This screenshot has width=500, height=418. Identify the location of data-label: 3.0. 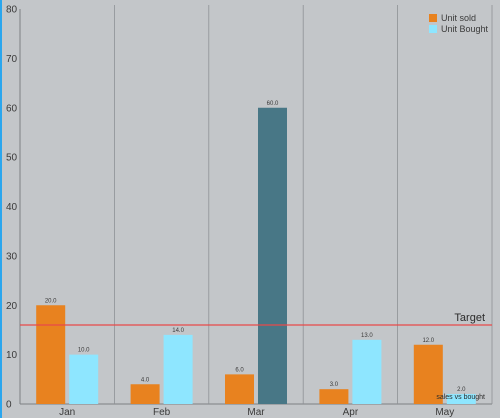
(334, 385).